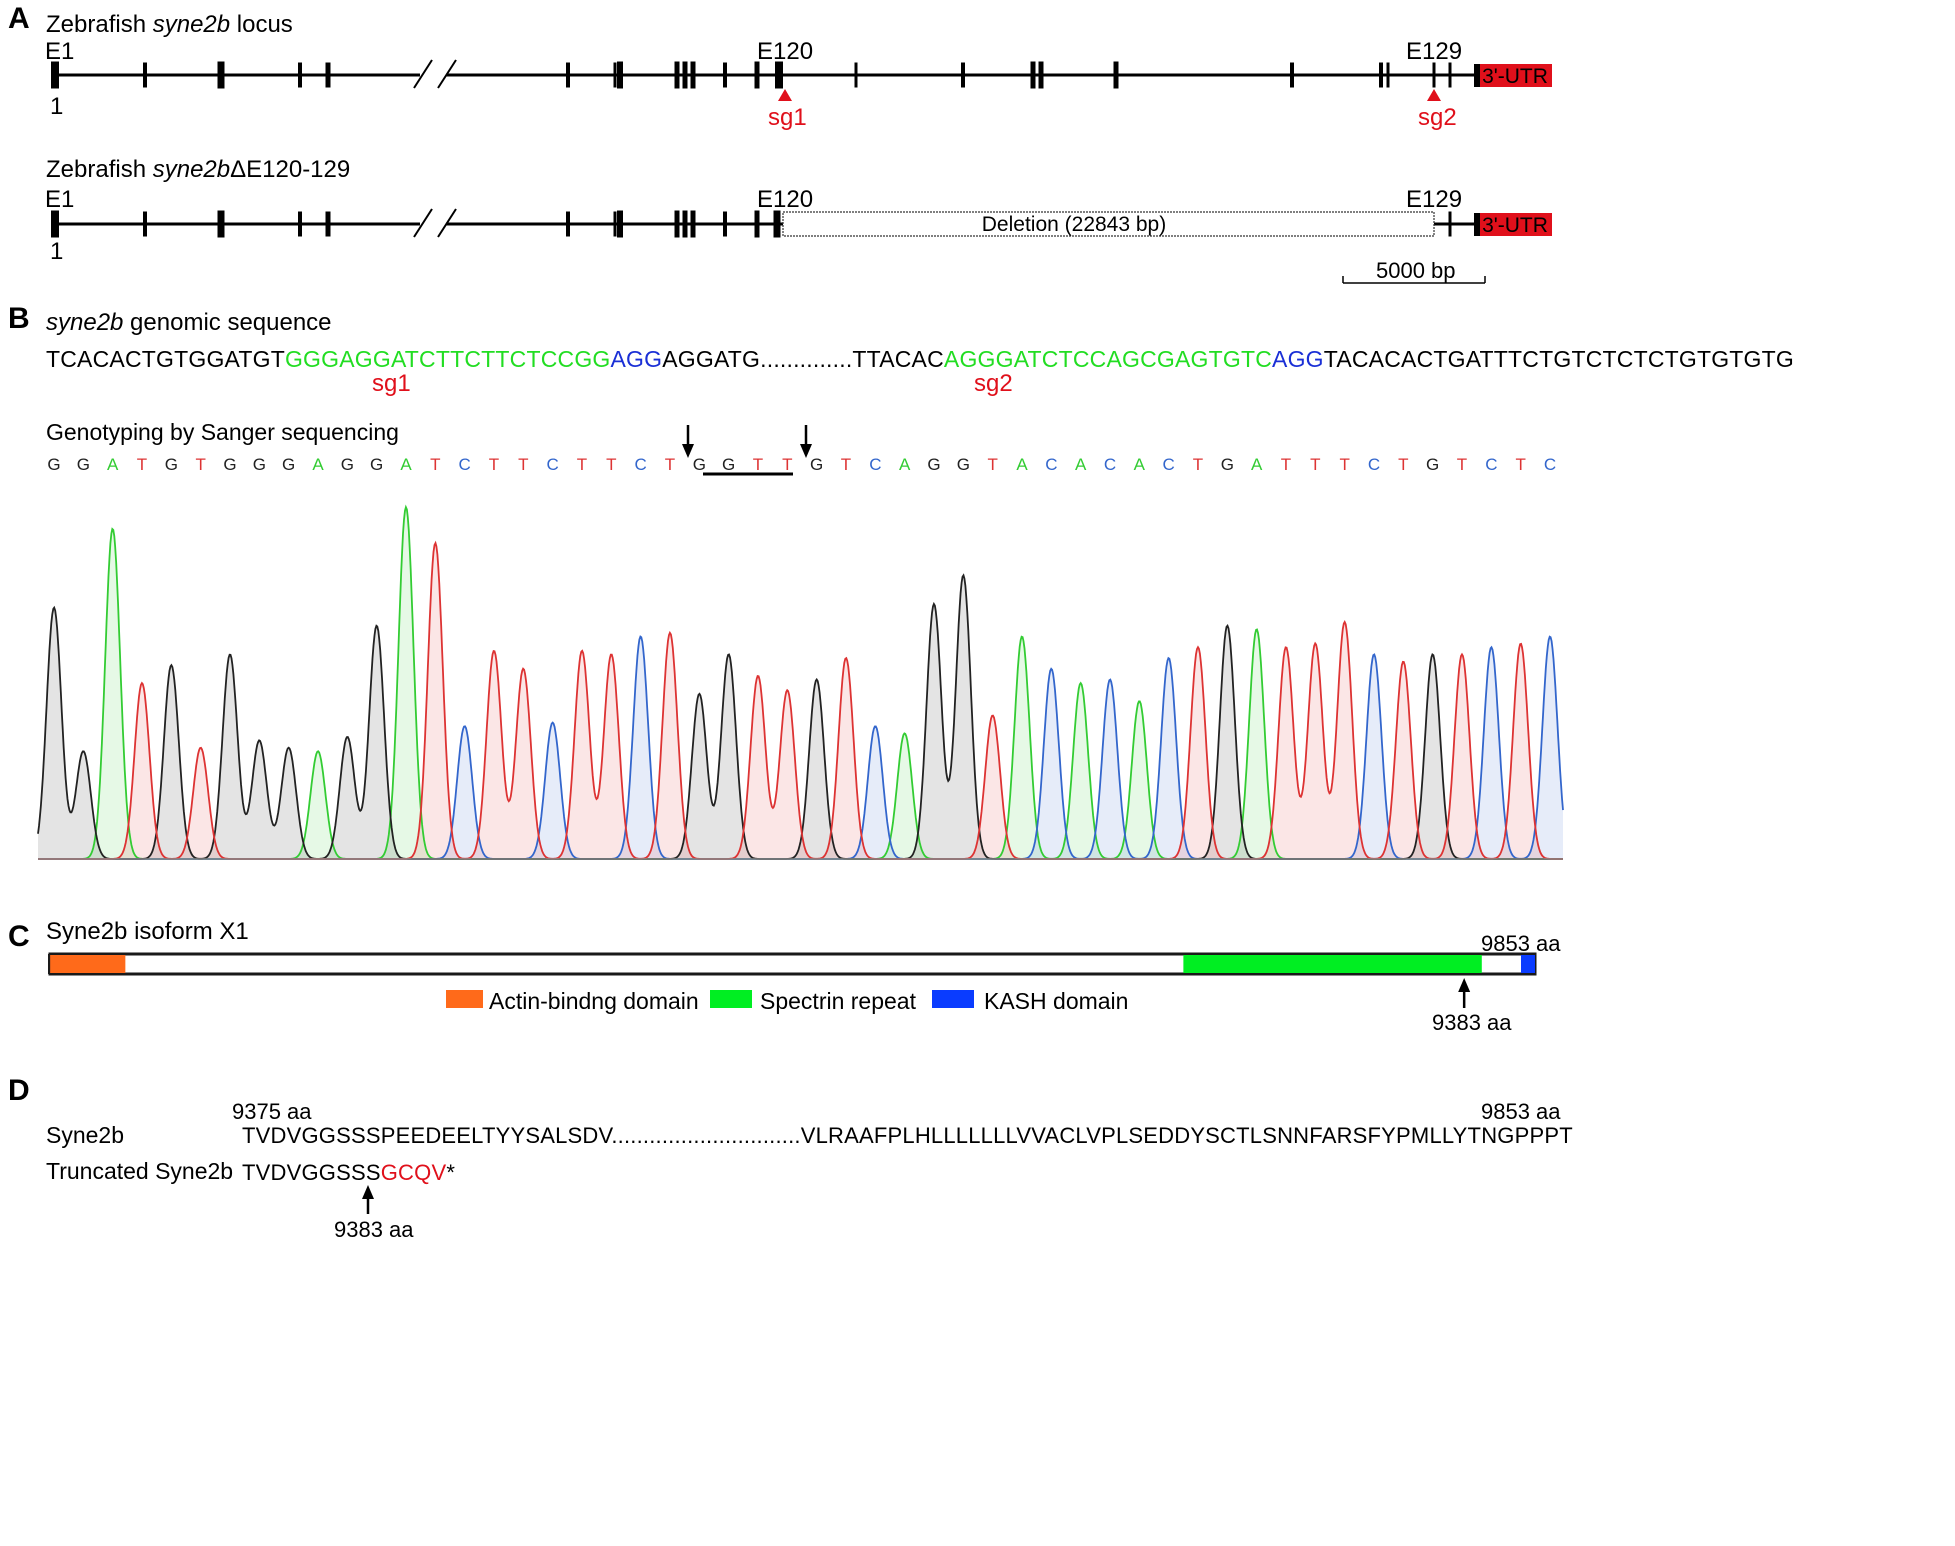 This screenshot has height=1546, width=1955. What do you see at coordinates (785, 95) in the screenshot?
I see `sg1-arrowhead` at bounding box center [785, 95].